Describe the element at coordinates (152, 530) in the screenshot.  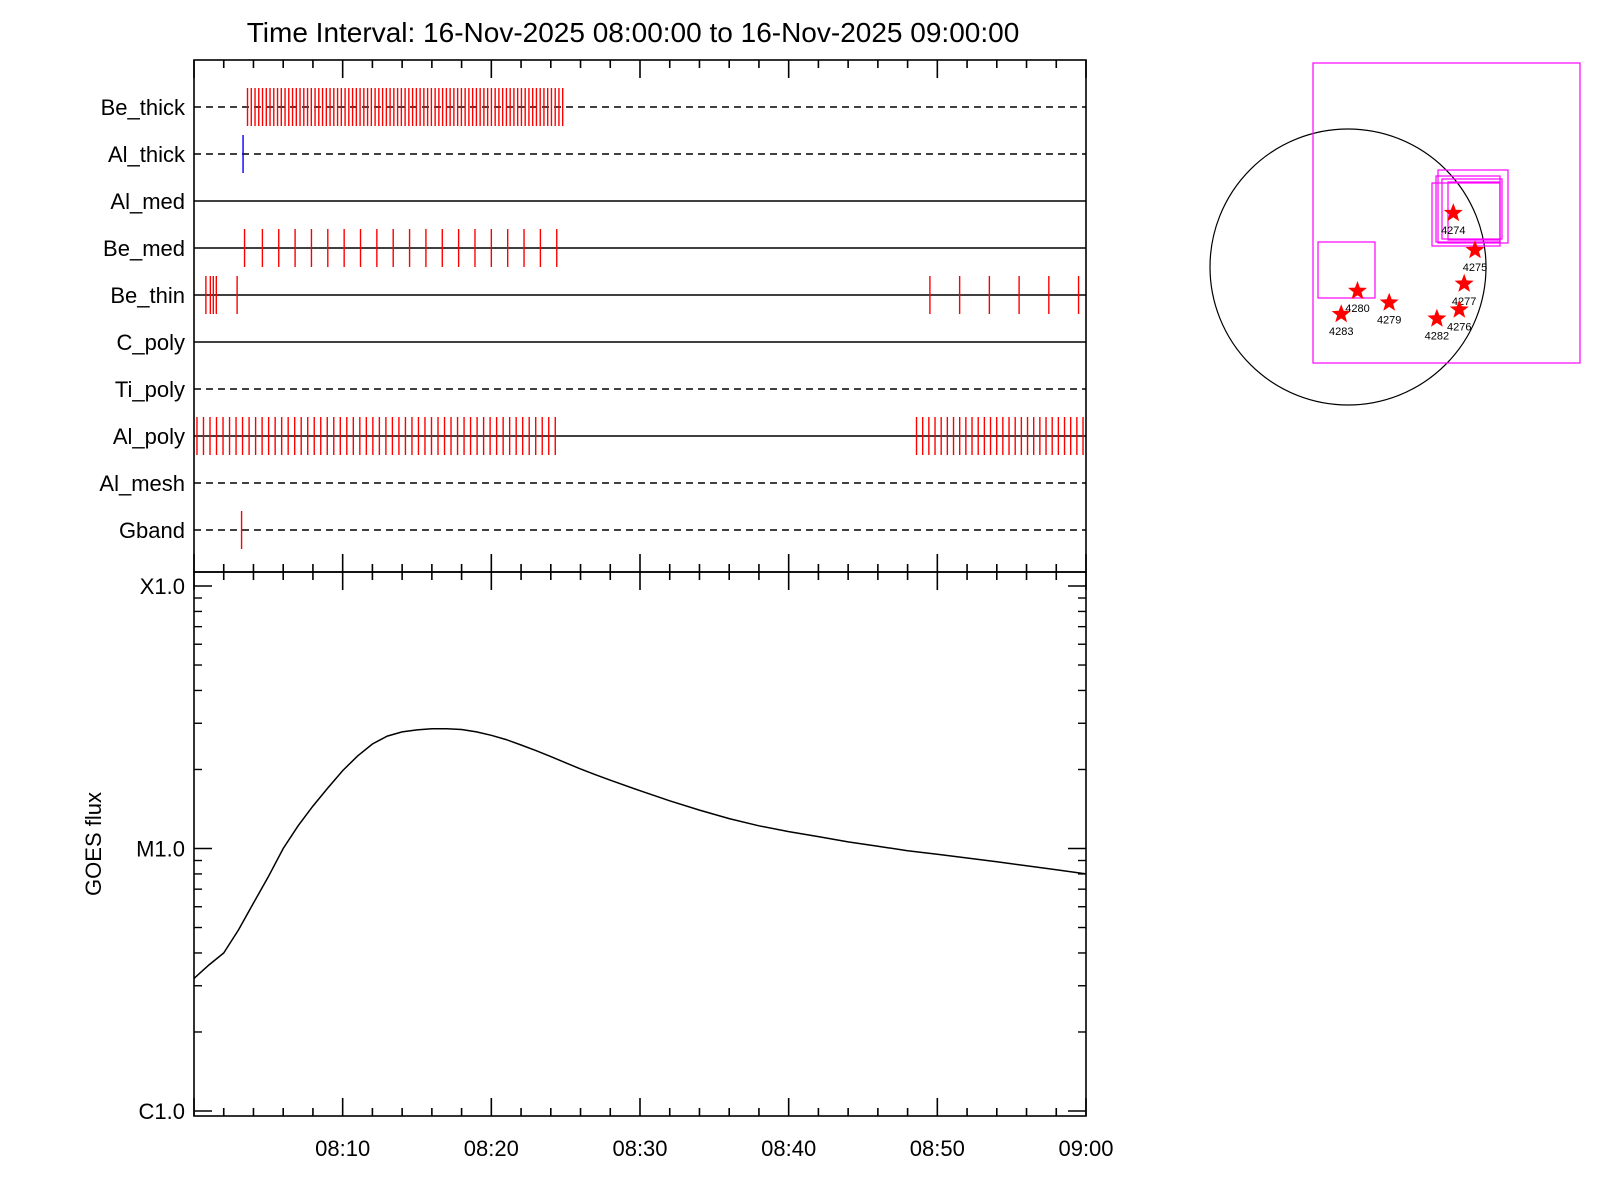
I see `row-label: Gband` at that location.